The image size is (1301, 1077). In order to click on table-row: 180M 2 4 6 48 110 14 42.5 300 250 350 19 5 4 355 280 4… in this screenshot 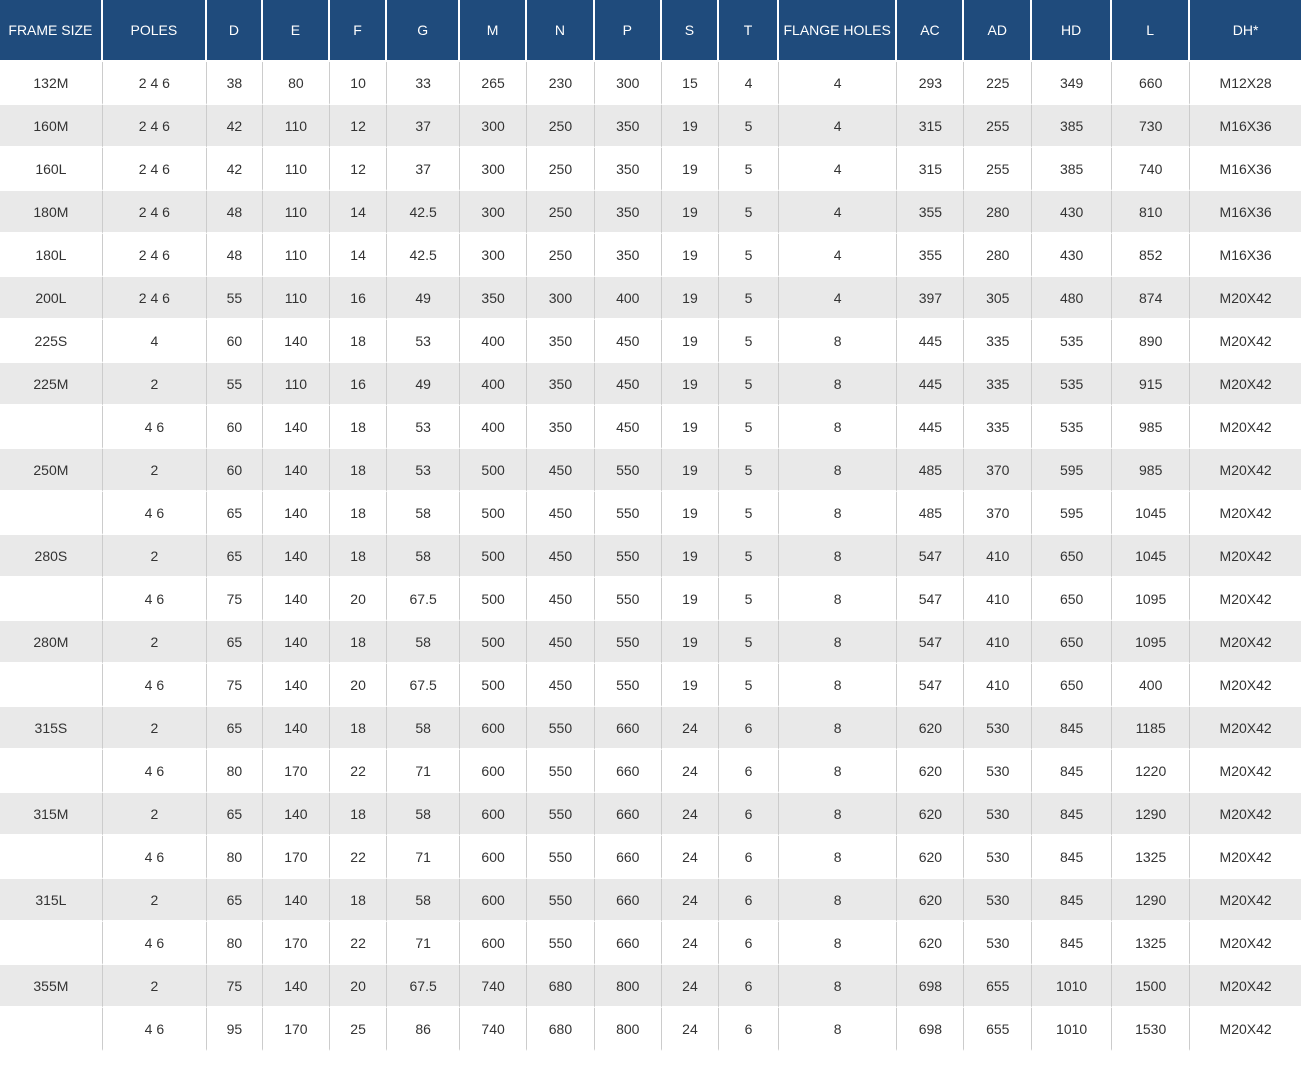, I will do `click(650, 212)`.